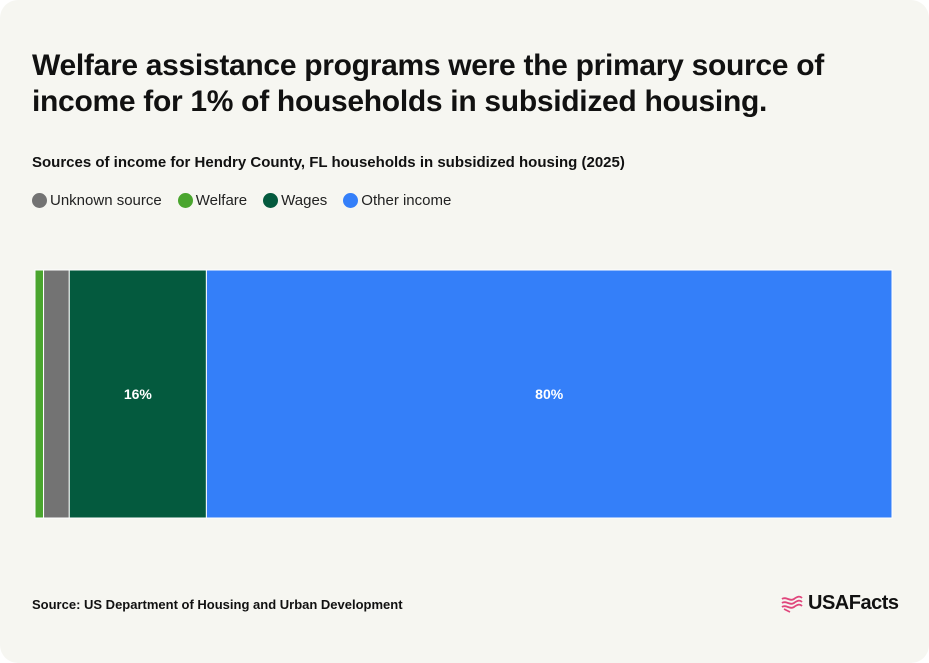  I want to click on usafacts-flag-icon, so click(792, 604).